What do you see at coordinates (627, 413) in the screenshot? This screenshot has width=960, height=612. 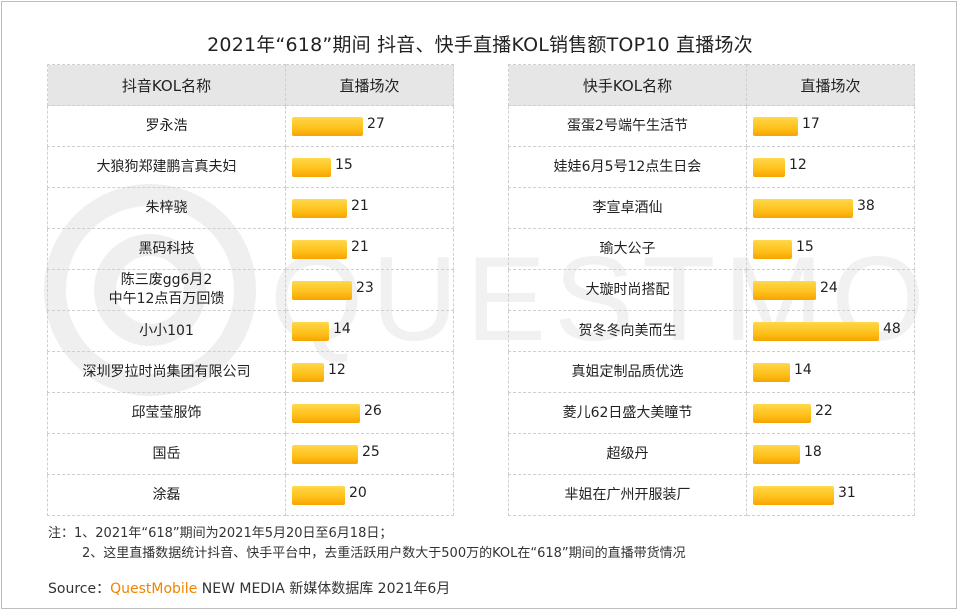 I see `kuaishou-kol-name: 菱儿62日盛大美瞳节` at bounding box center [627, 413].